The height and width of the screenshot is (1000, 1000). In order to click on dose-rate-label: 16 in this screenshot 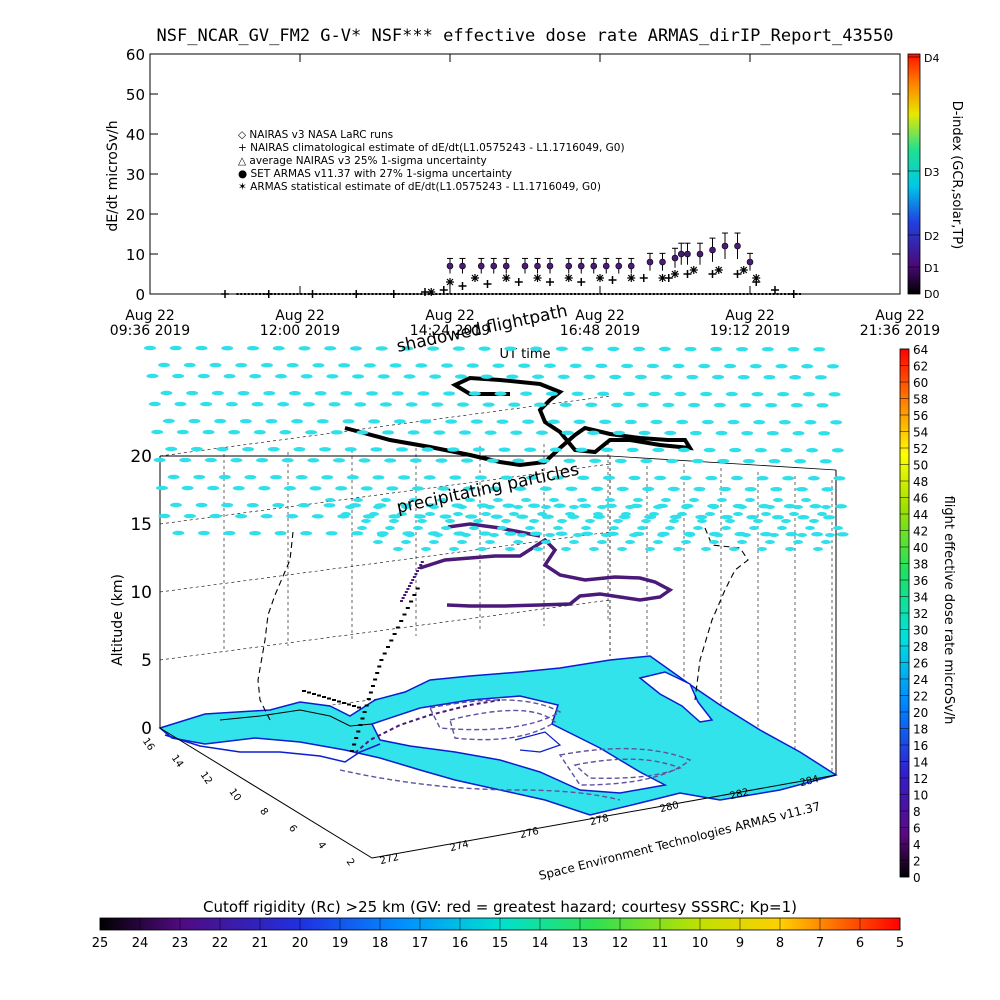, I will do `click(920, 746)`.